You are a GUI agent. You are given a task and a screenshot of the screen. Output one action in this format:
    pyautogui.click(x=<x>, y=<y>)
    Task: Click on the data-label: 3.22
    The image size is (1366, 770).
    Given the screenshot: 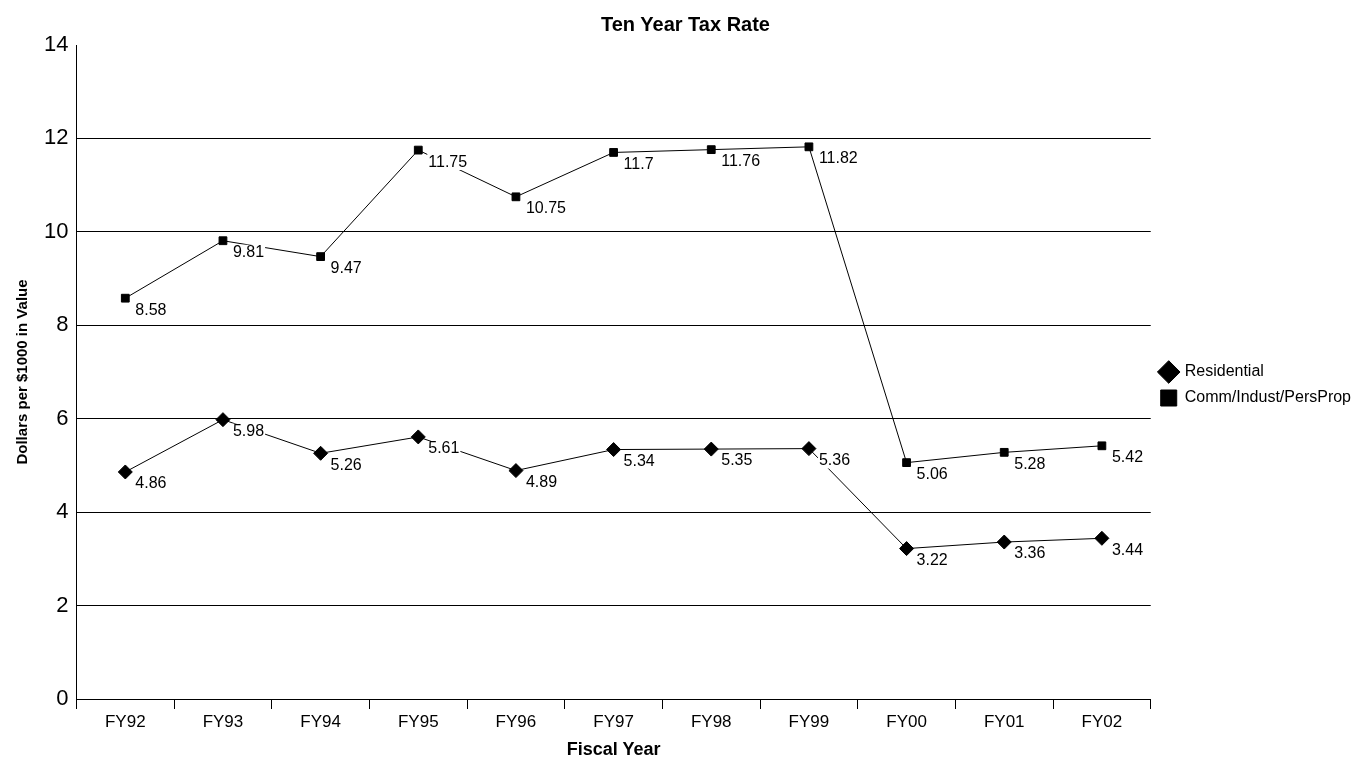 What is the action you would take?
    pyautogui.click(x=932, y=559)
    